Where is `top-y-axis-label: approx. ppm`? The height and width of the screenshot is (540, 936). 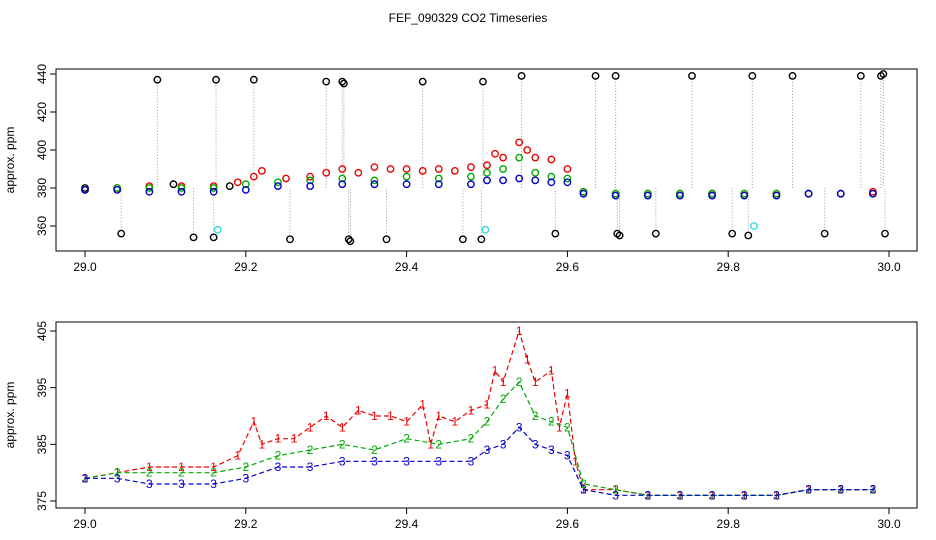
top-y-axis-label: approx. ppm is located at coordinates (10, 160).